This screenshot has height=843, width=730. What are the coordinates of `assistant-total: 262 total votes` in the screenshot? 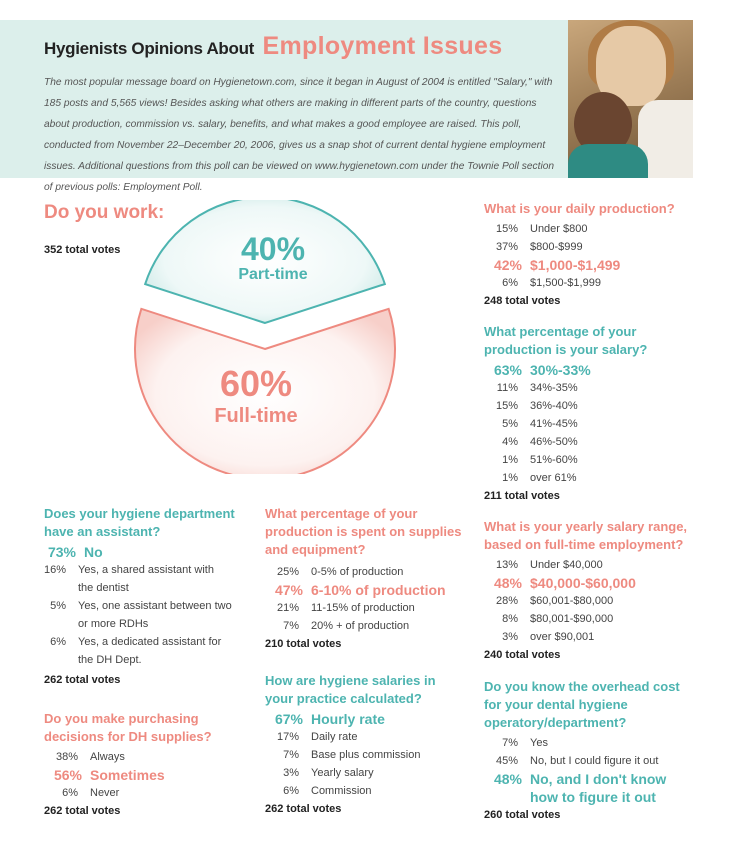 It's located at (82, 680).